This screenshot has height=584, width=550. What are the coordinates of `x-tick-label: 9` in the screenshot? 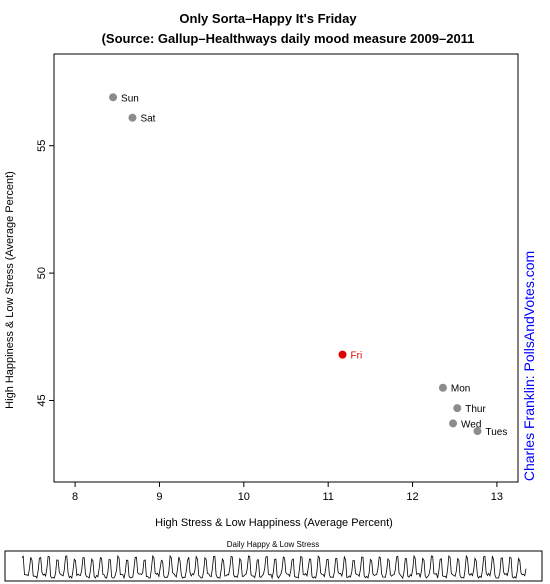 It's located at (159, 497).